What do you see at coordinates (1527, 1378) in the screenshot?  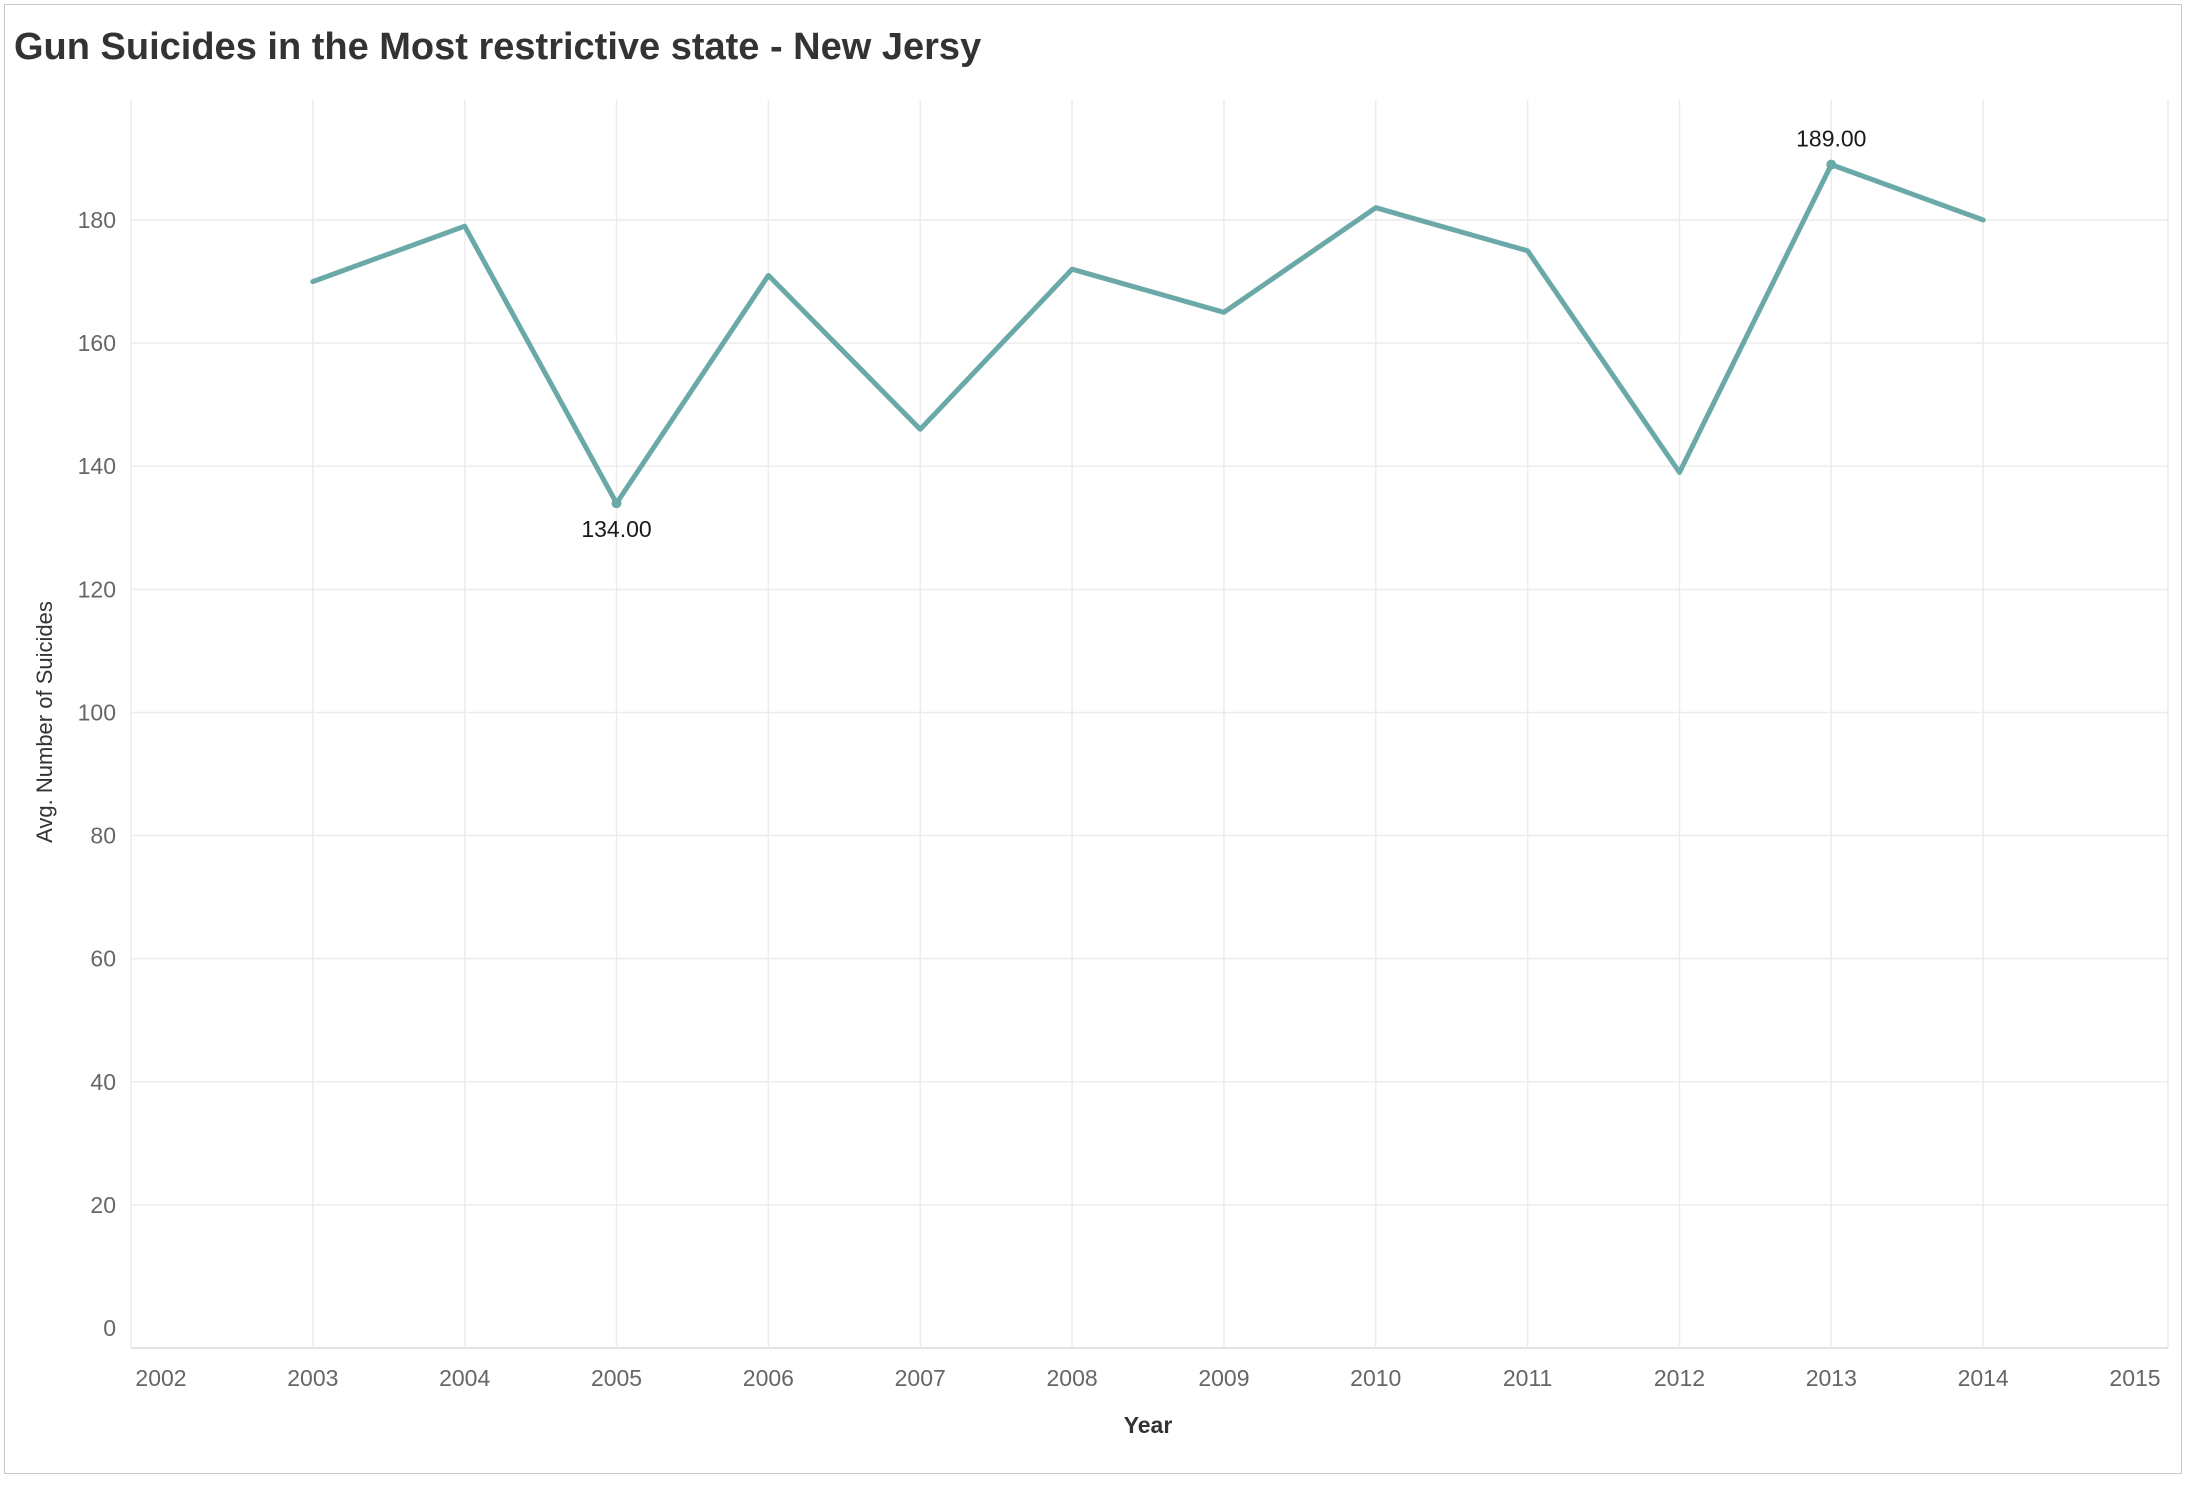 I see `x-tick-label: 2011` at bounding box center [1527, 1378].